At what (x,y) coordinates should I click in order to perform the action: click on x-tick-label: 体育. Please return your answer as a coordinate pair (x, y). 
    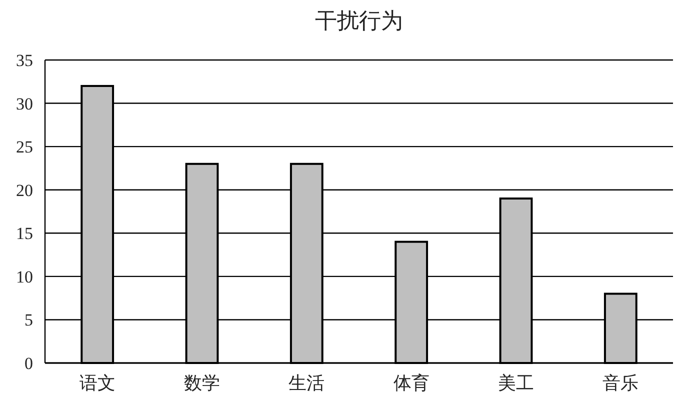
    Looking at the image, I should click on (411, 383).